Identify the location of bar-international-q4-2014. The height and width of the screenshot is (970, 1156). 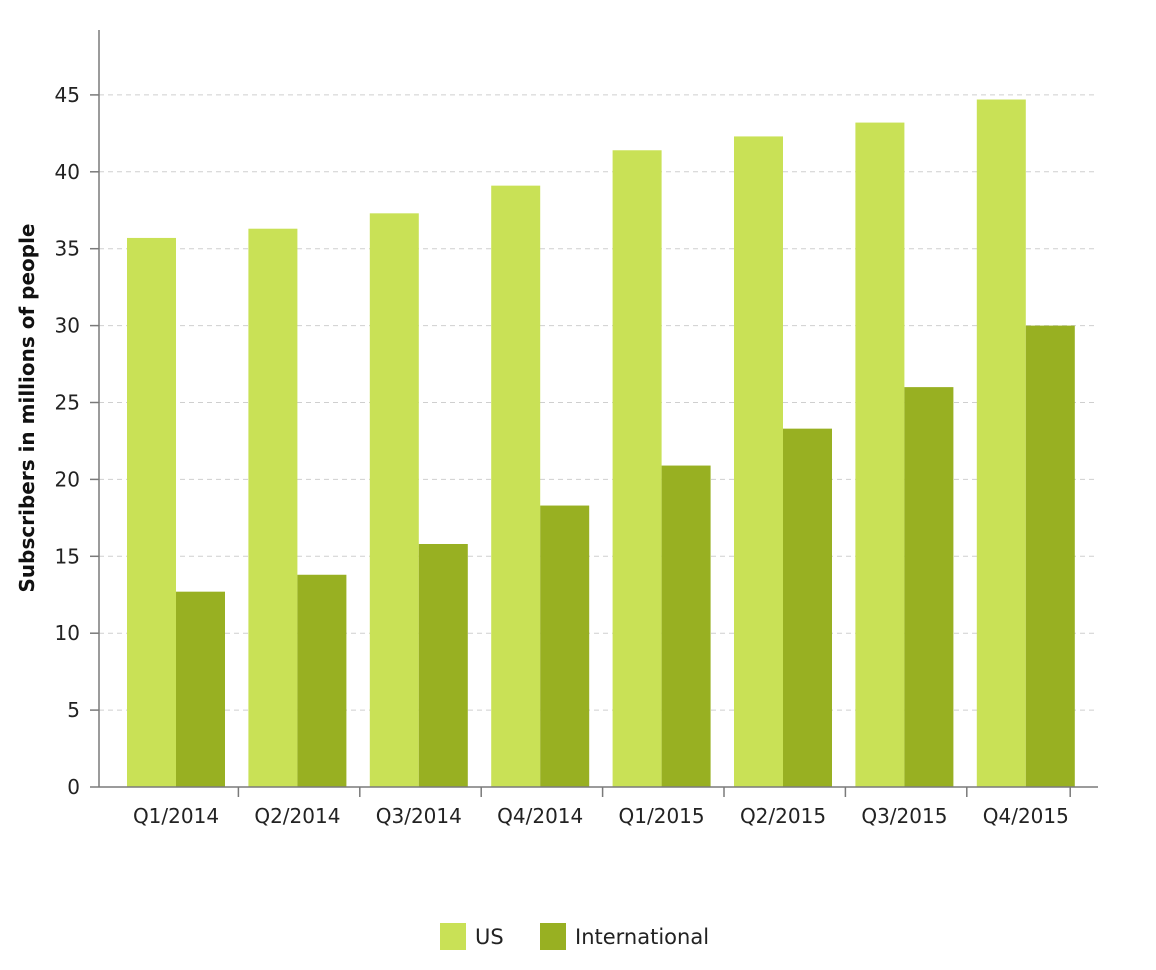
(565, 646).